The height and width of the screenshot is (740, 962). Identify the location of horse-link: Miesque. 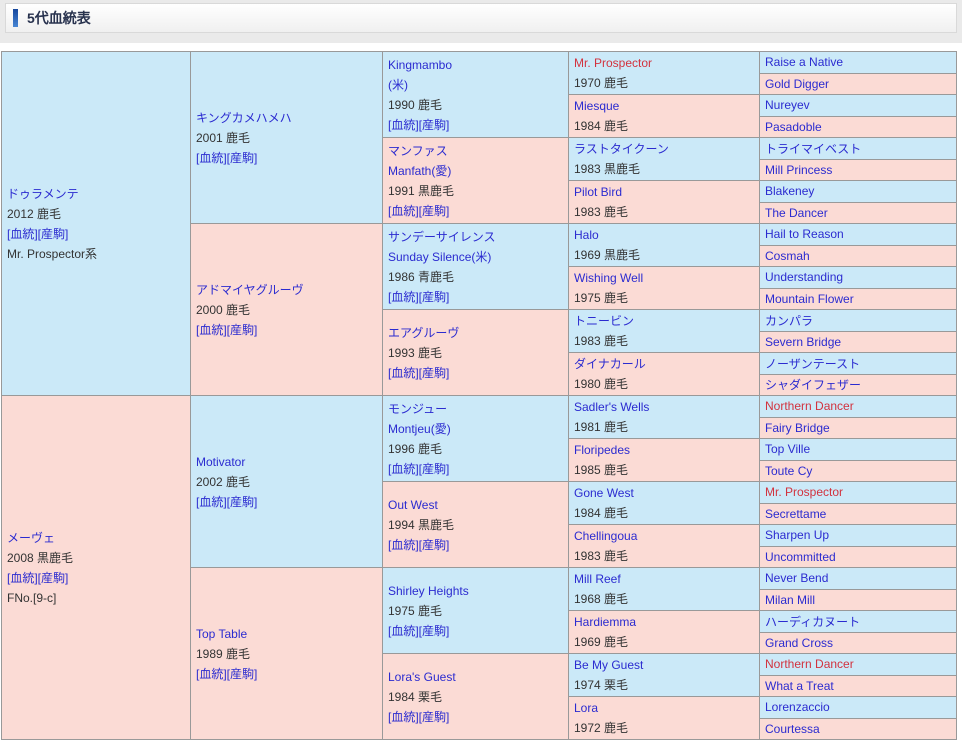
(597, 106).